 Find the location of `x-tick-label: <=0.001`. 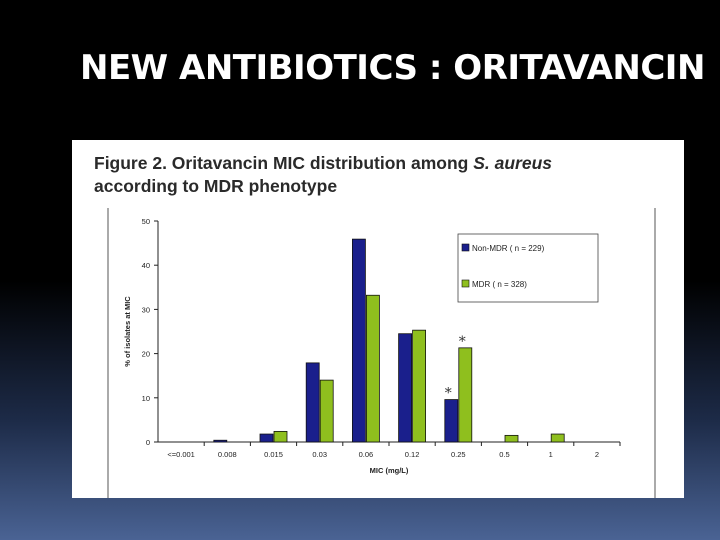

x-tick-label: <=0.001 is located at coordinates (181, 454).